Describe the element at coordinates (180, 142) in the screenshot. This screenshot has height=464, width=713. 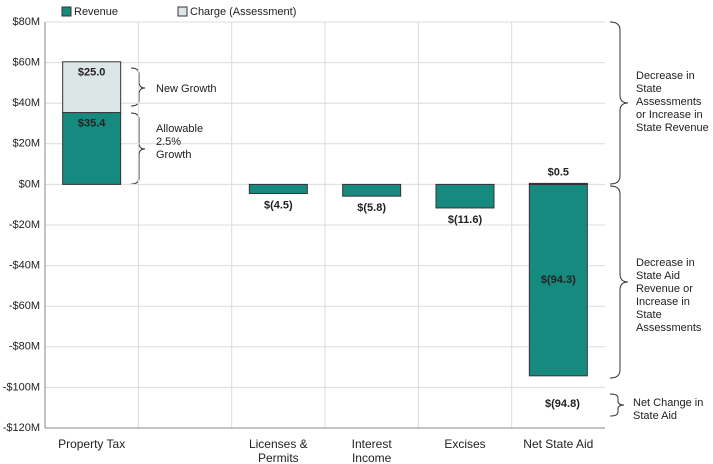
I see `annotation: Allowable 2.5% Growth` at that location.